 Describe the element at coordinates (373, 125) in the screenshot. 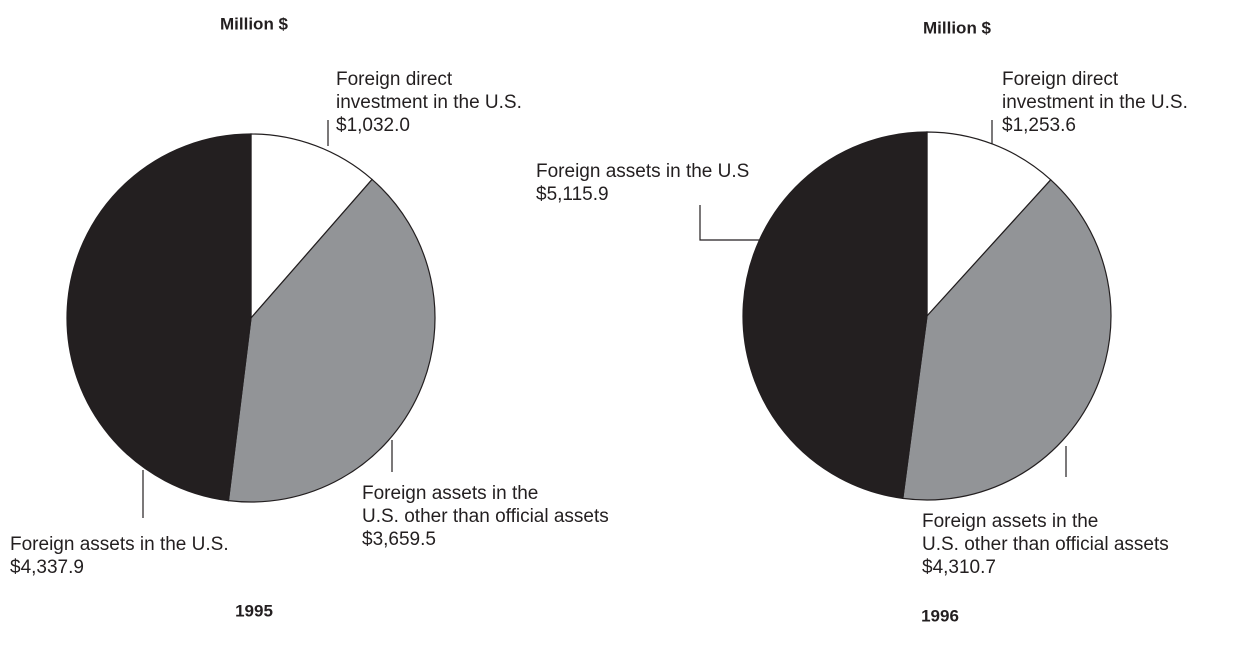

I see `value-label: $1,032.0` at that location.